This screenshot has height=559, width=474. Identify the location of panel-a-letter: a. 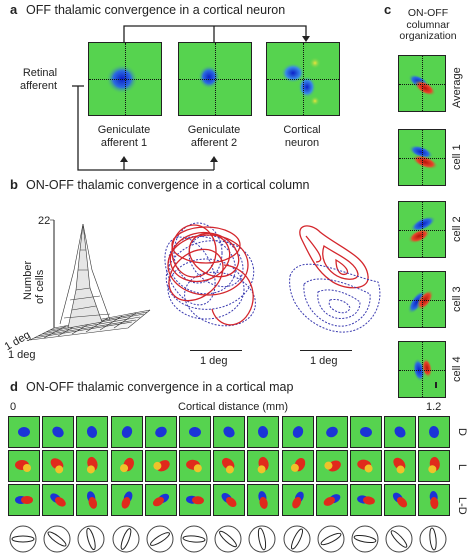
(14, 9).